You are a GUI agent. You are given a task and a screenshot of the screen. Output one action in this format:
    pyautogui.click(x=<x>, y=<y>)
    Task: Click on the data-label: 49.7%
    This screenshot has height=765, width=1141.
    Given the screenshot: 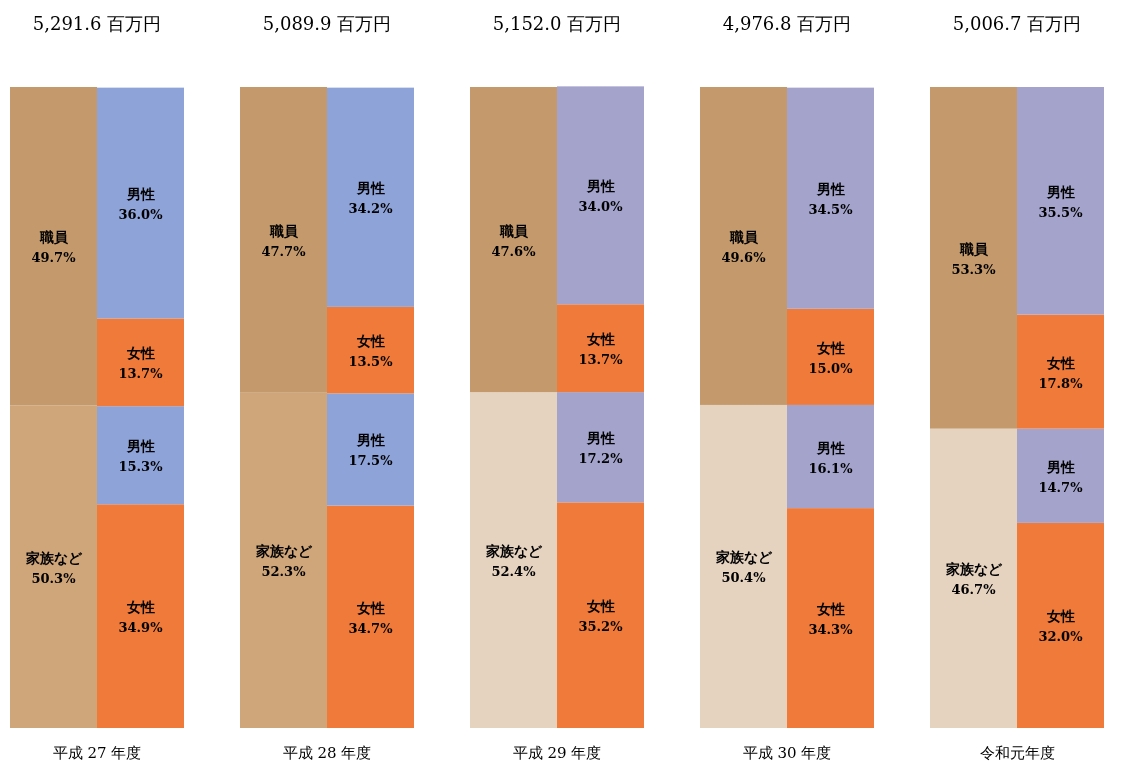 What is the action you would take?
    pyautogui.click(x=54, y=258)
    